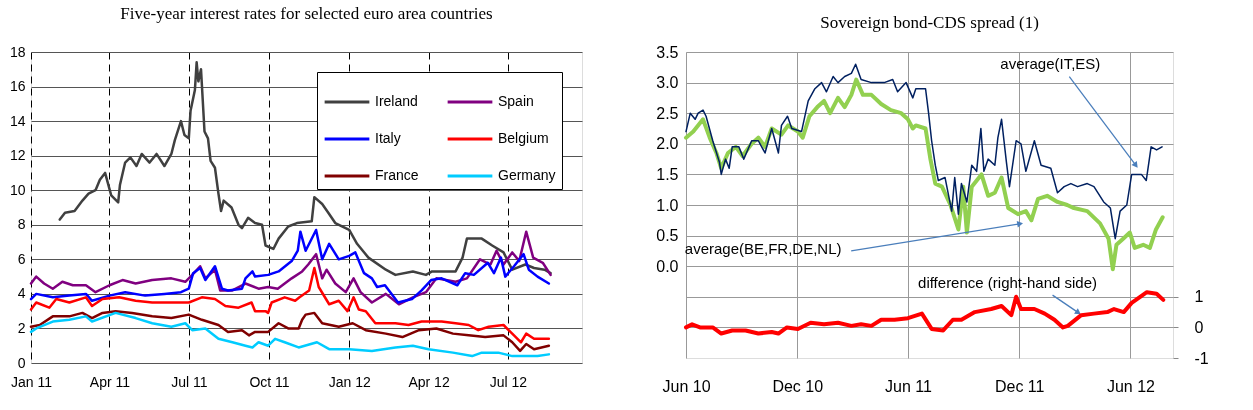 This screenshot has width=1253, height=410. Describe the element at coordinates (686, 386) in the screenshot. I see `x-tick-label: Jun 10` at that location.